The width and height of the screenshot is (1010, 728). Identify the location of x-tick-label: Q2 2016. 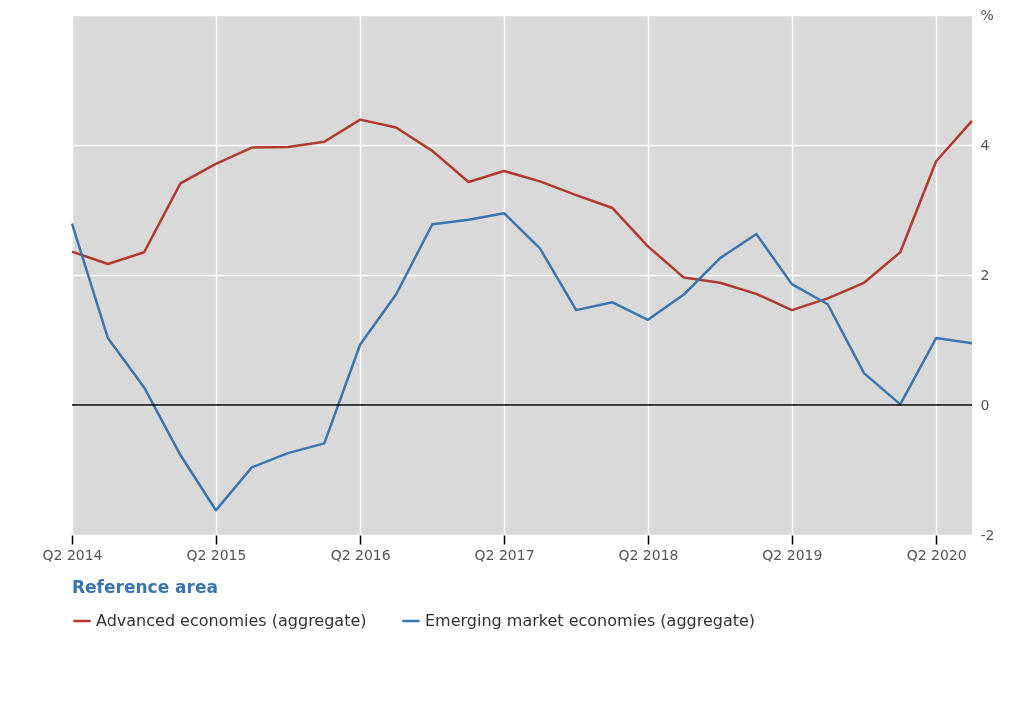
(360, 554).